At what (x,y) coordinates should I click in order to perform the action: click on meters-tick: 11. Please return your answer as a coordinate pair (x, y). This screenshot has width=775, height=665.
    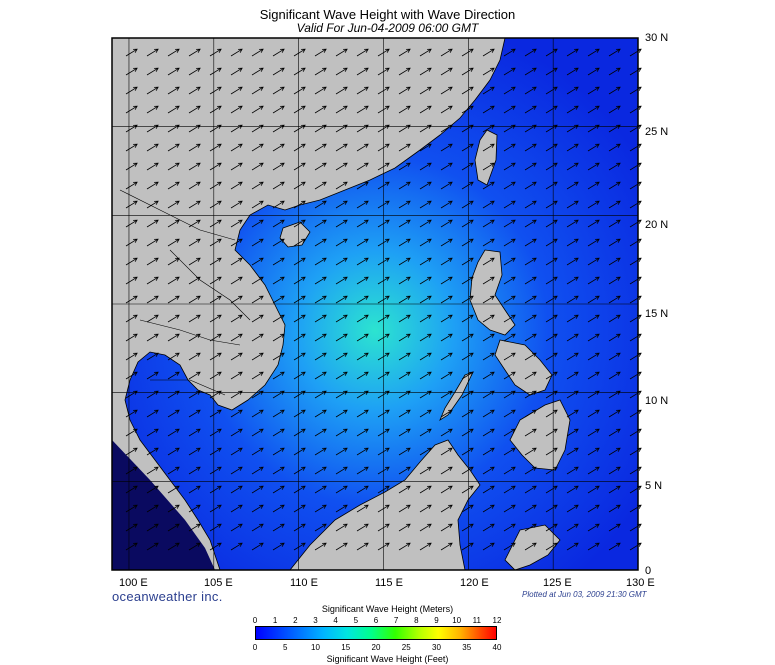
    Looking at the image, I should click on (476, 620).